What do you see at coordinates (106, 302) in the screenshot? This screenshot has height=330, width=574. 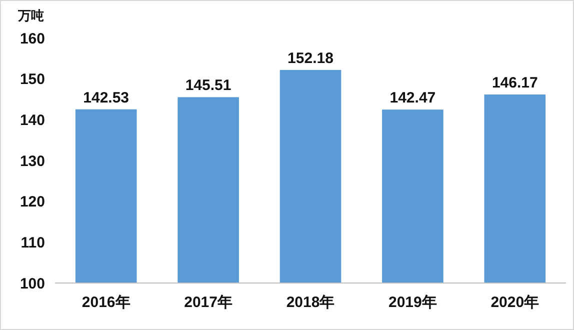 I see `x-tick-label: 2016年` at bounding box center [106, 302].